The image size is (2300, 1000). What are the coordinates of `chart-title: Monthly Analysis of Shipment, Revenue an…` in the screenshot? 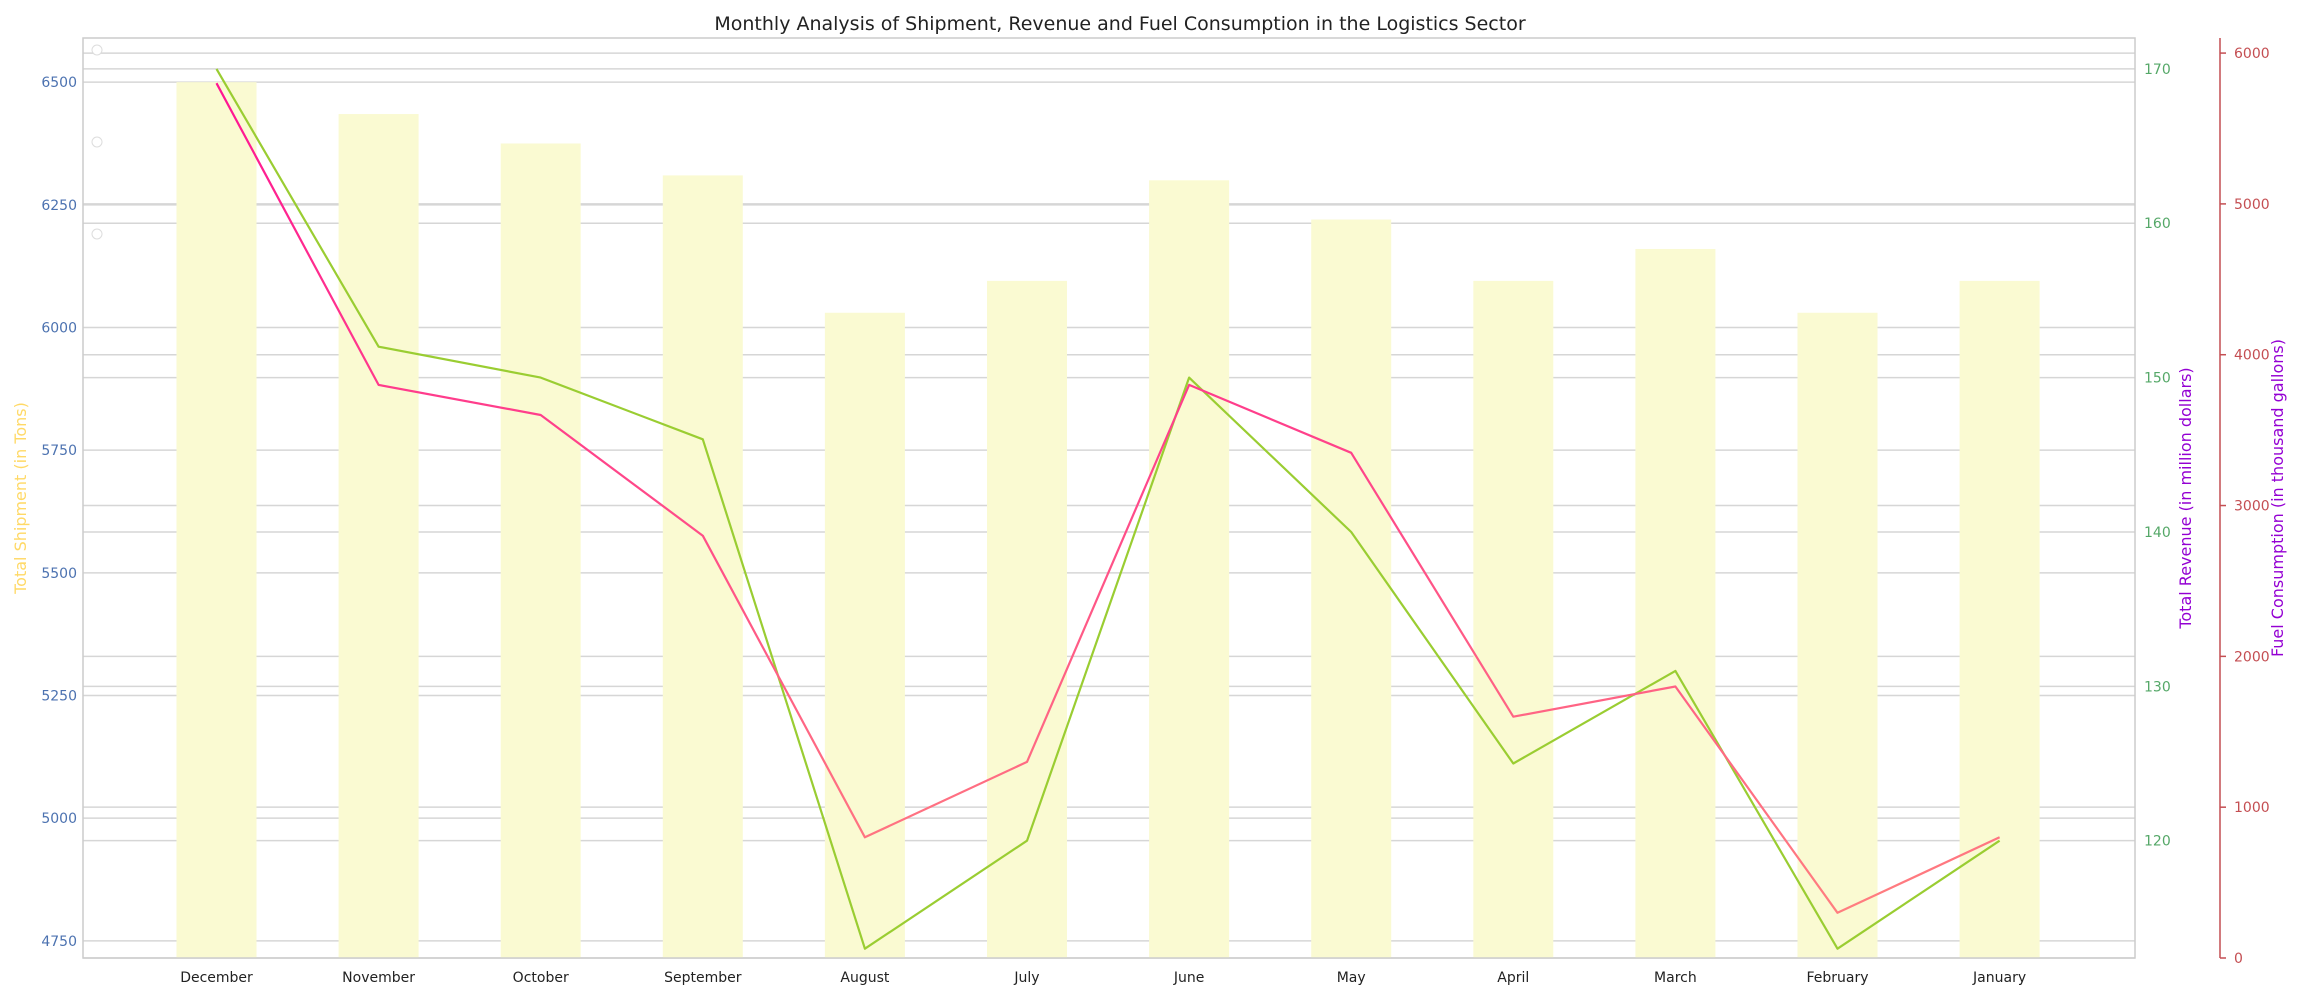 It's located at (1119, 24).